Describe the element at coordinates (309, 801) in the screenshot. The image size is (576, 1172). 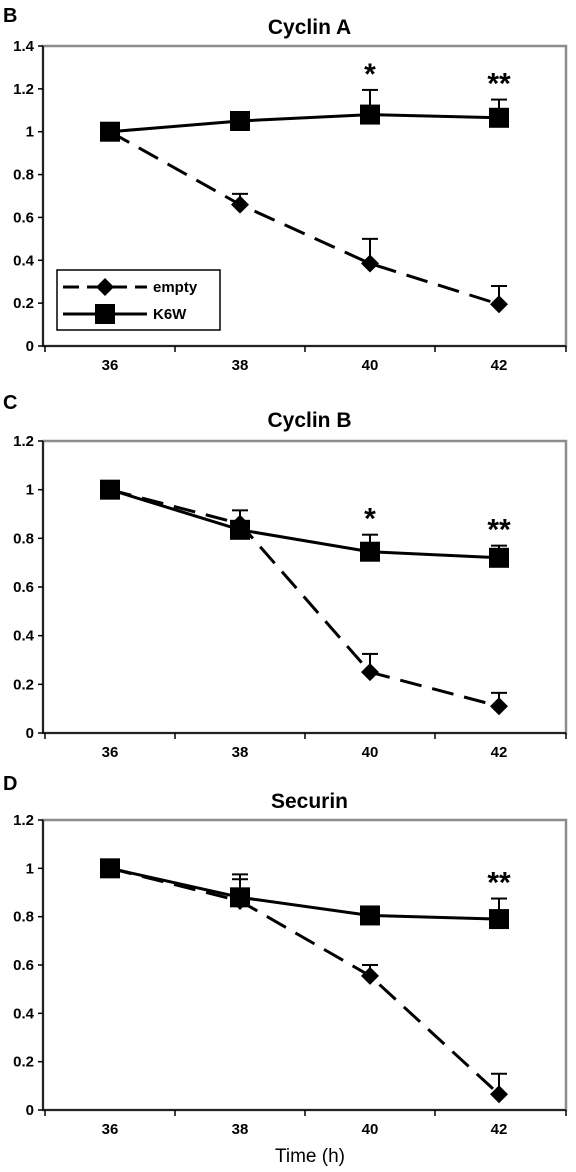
I see `chart-title: Securin` at that location.